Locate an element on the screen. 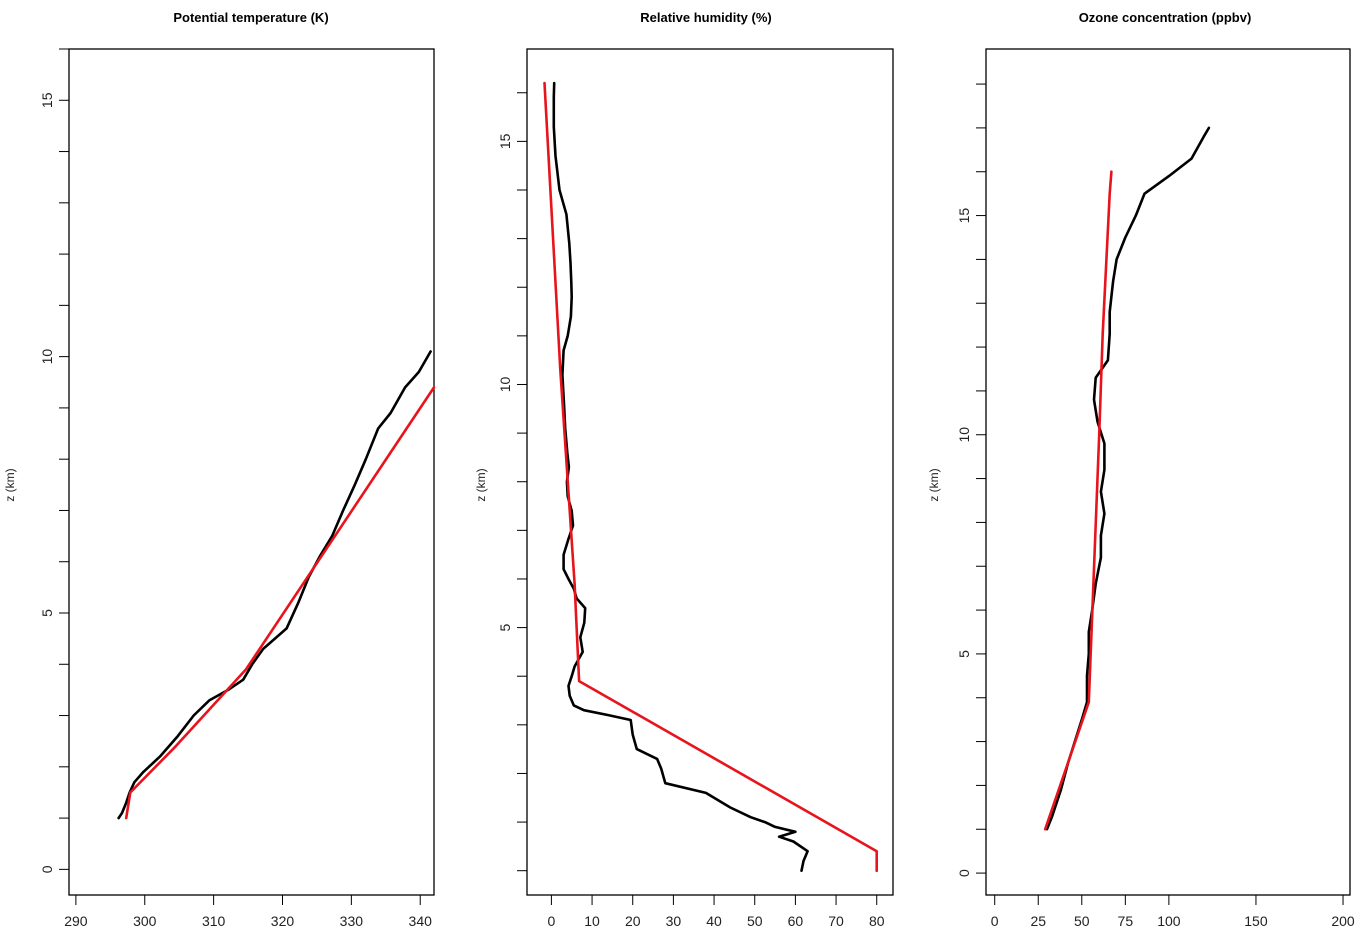 Image resolution: width=1361 pixels, height=937 pixels. x-tick-label: 300 is located at coordinates (145, 921).